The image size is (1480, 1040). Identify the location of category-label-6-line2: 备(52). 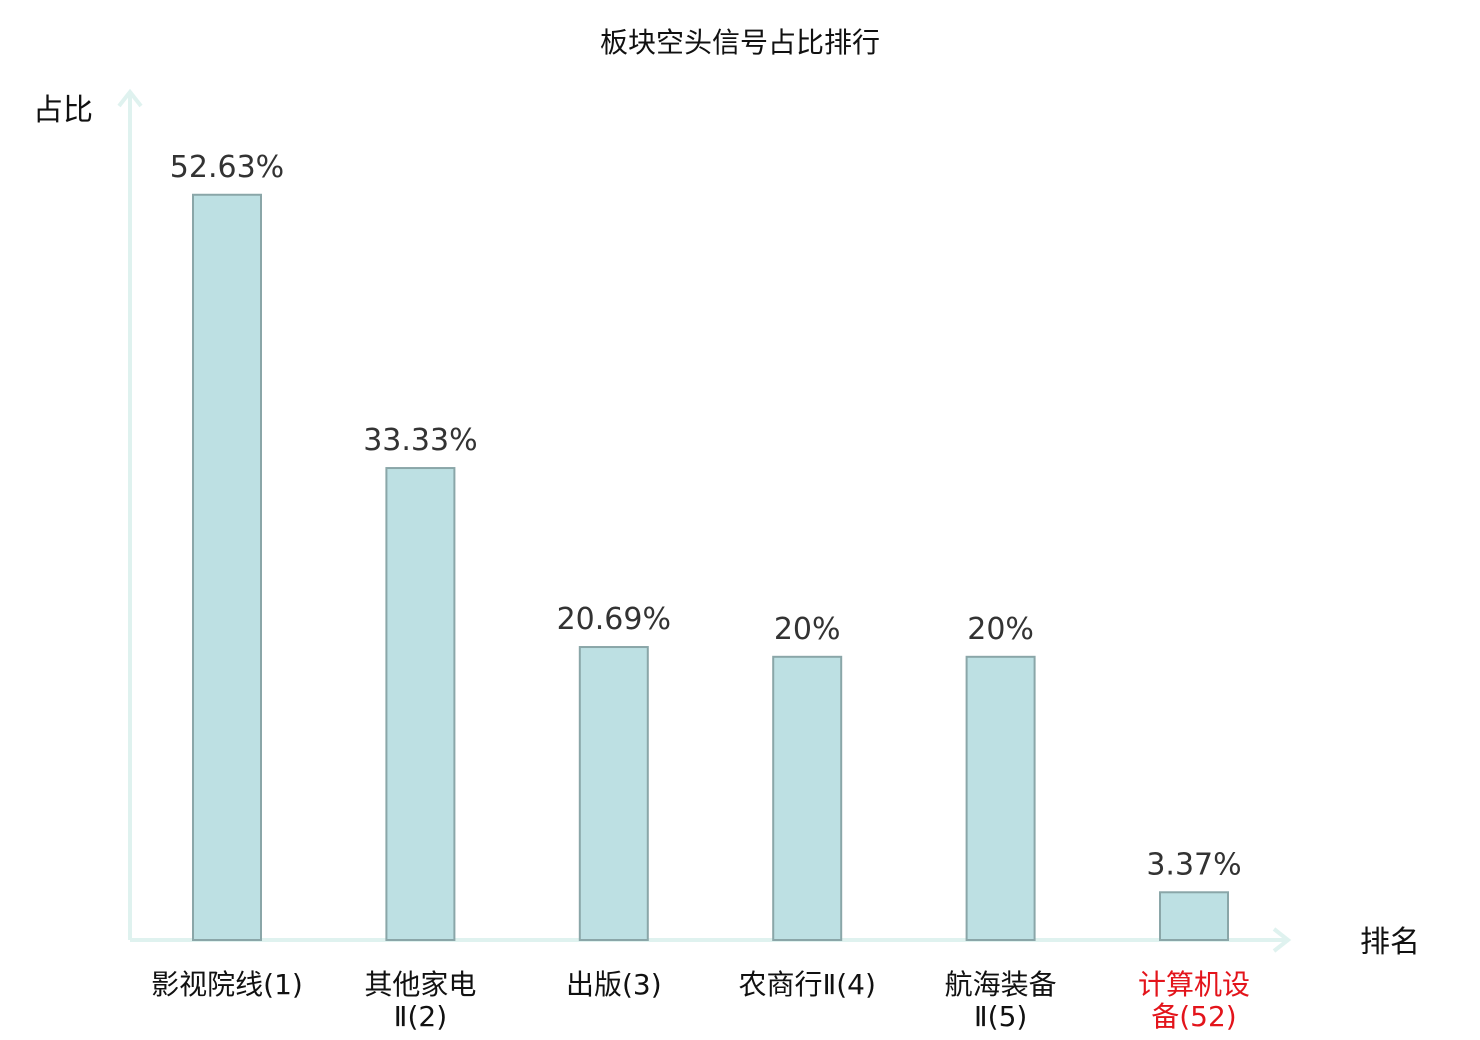
(1193, 1016).